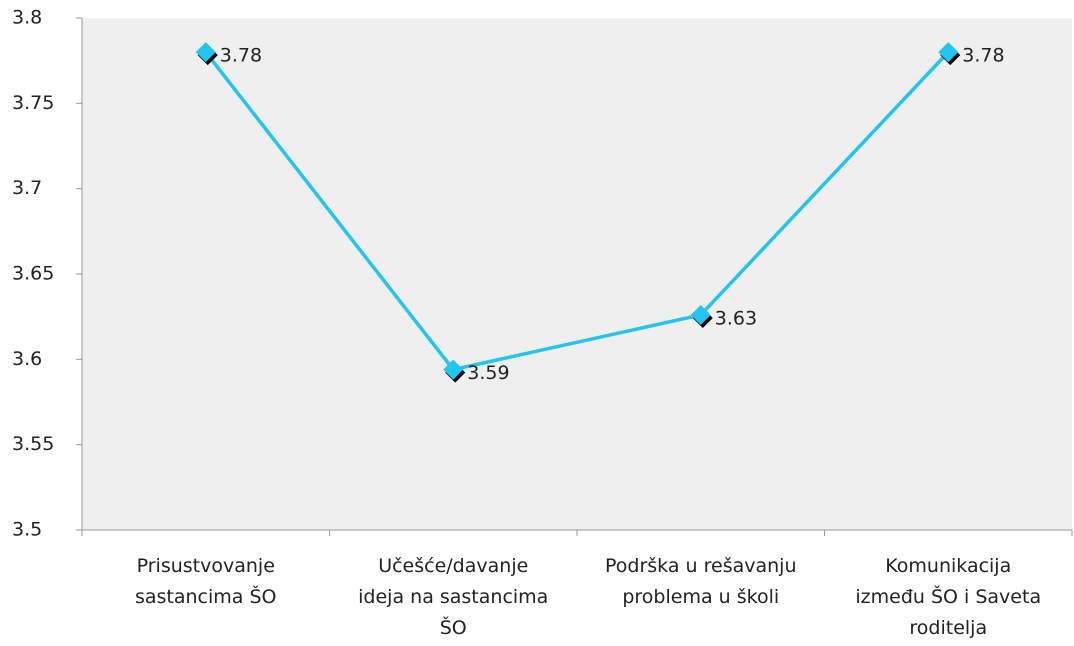 This screenshot has width=1074, height=646. Describe the element at coordinates (948, 628) in the screenshot. I see `x-tick-line: roditelja` at that location.